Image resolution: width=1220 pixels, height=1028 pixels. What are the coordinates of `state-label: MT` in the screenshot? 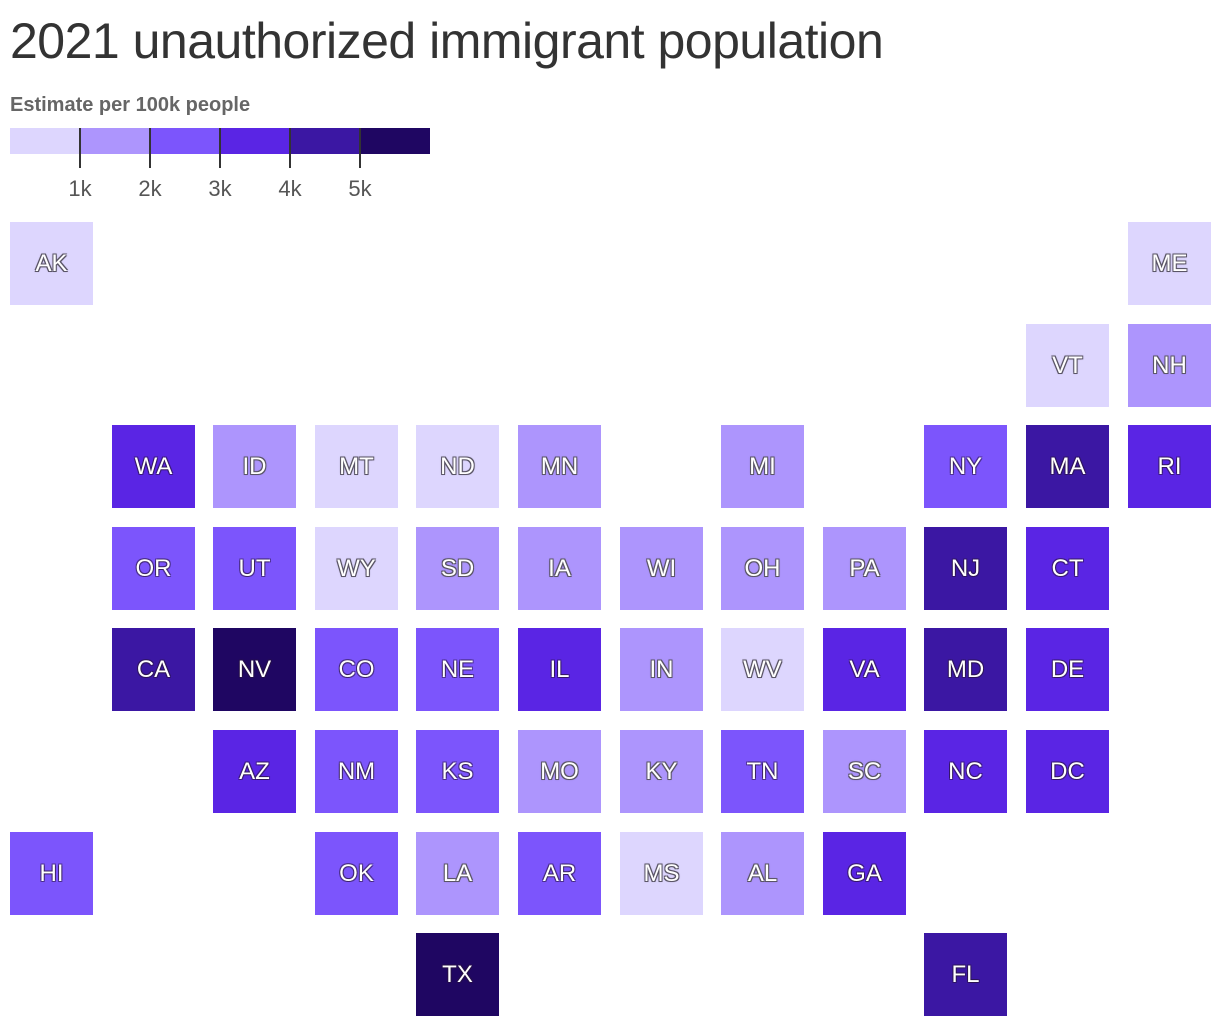 It's located at (356, 466).